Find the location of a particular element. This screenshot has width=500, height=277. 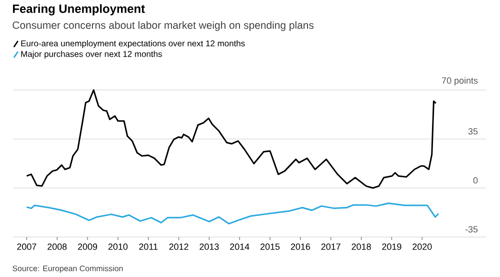

x-tick-label: 2009 is located at coordinates (88, 247).